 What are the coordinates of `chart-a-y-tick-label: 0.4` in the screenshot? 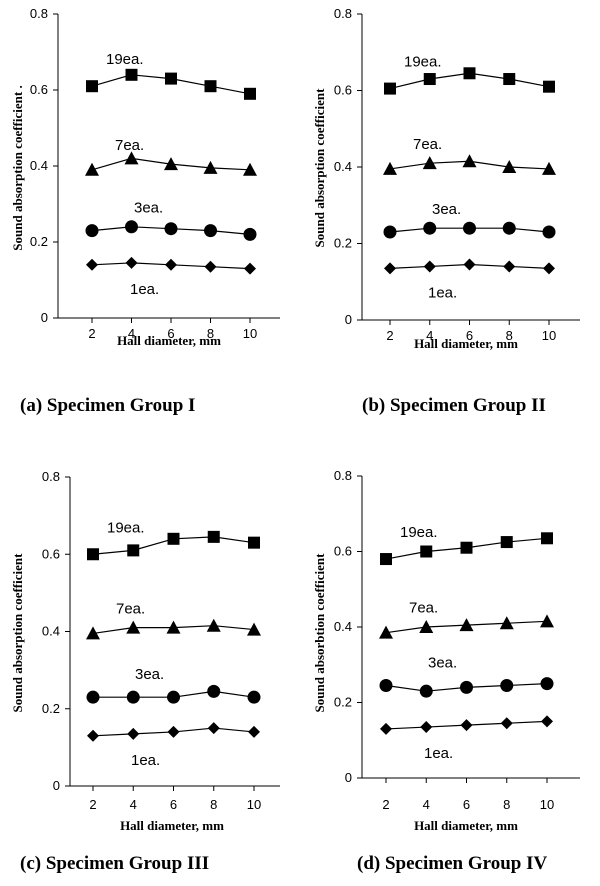 It's located at (39, 165).